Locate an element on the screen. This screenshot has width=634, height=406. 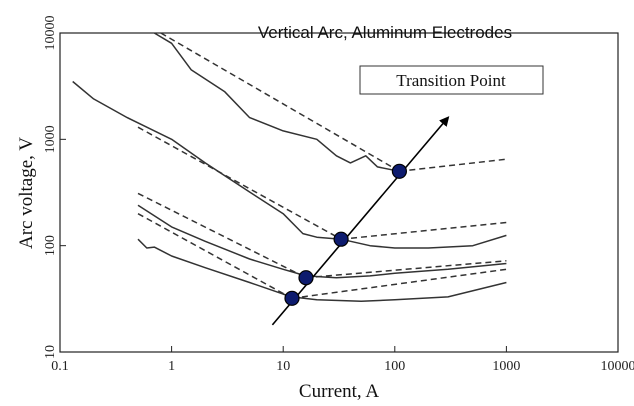
chart-title: Vertical Arc, Aluminum Electrodes is located at coordinates (385, 32).